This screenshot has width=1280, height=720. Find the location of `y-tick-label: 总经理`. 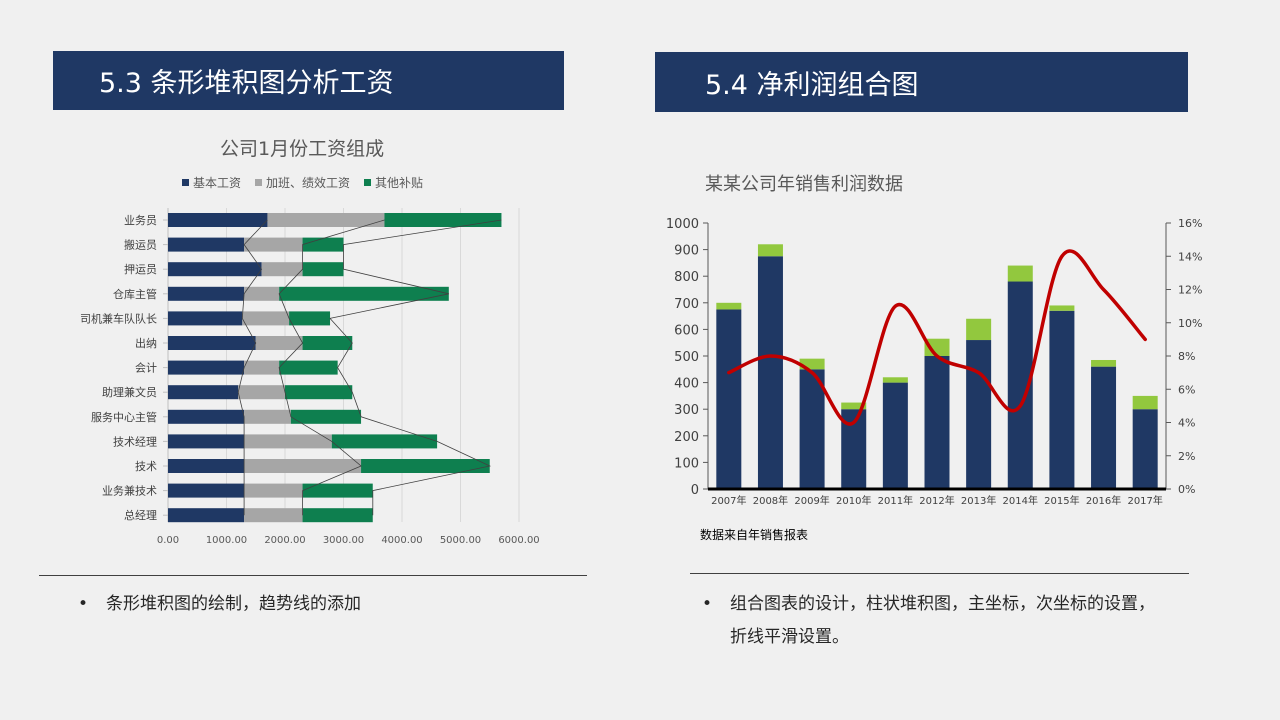

y-tick-label: 总经理 is located at coordinates (140, 515).